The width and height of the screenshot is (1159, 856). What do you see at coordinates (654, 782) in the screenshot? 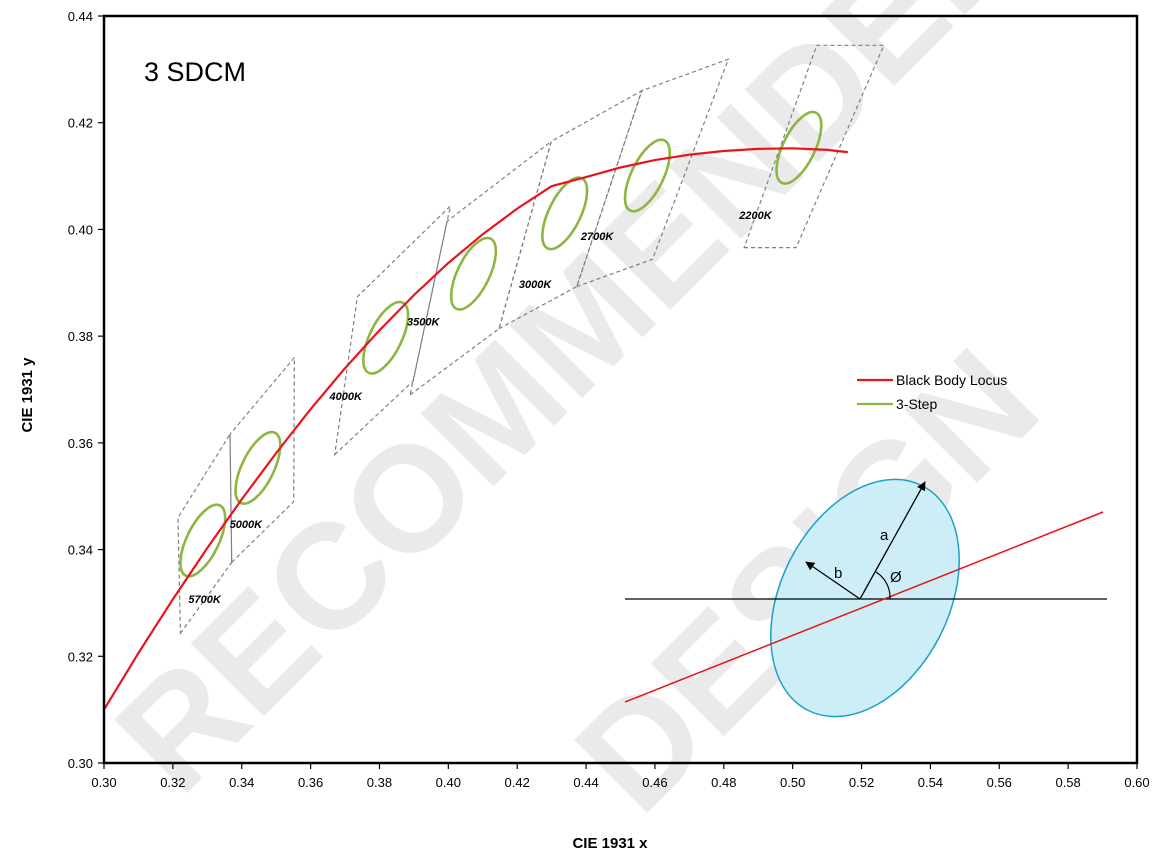
I see `x-tick-label: 0.46` at bounding box center [654, 782].